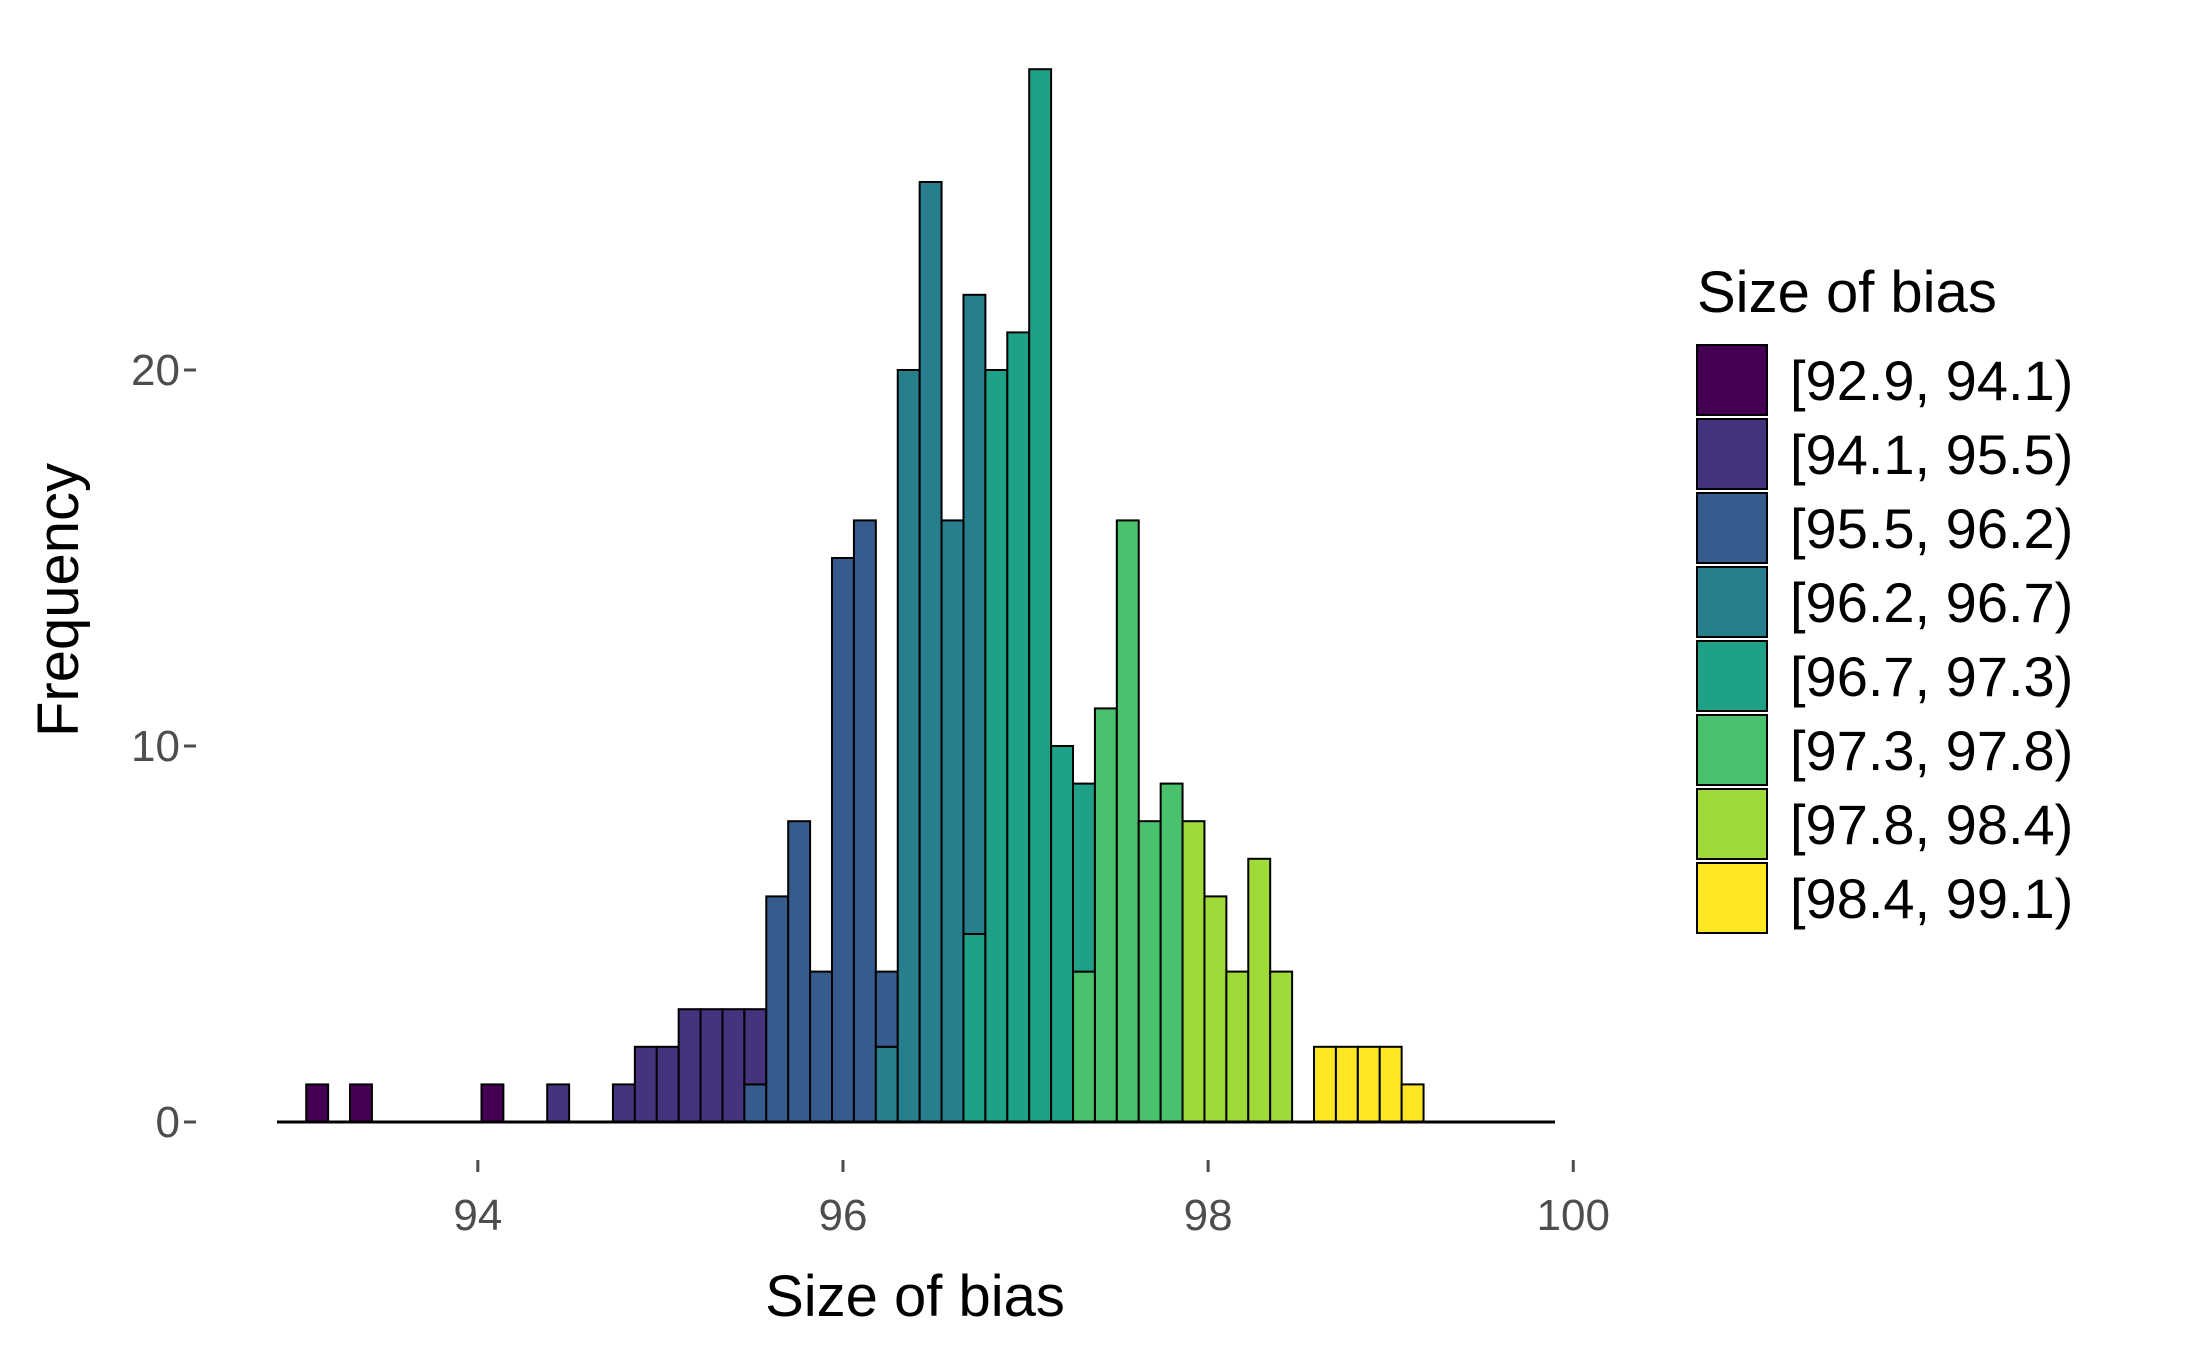  Describe the element at coordinates (58, 600) in the screenshot. I see `y-axis-title: Frequency` at that location.